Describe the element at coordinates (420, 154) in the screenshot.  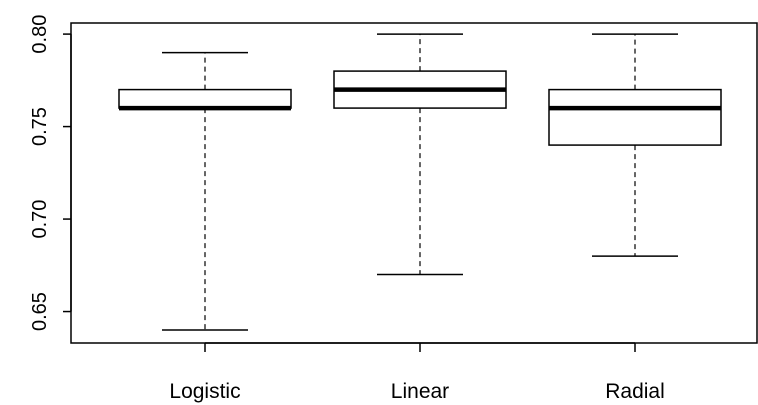
I see `box-linear` at that location.